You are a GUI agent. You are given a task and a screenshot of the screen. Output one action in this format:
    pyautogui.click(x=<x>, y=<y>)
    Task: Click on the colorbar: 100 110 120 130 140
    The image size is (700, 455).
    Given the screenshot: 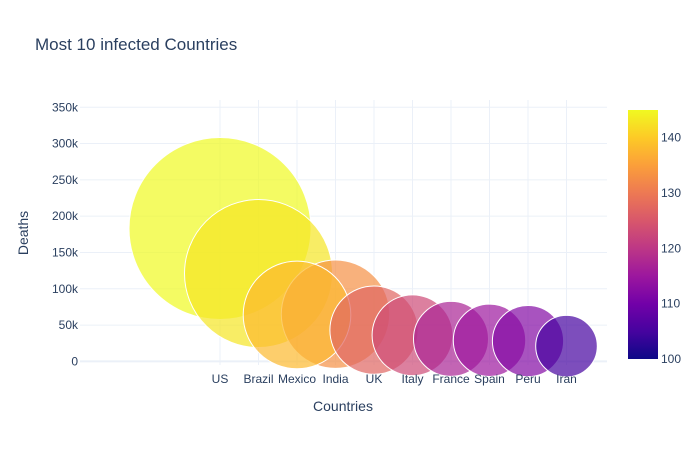 What is the action you would take?
    pyautogui.click(x=654, y=238)
    